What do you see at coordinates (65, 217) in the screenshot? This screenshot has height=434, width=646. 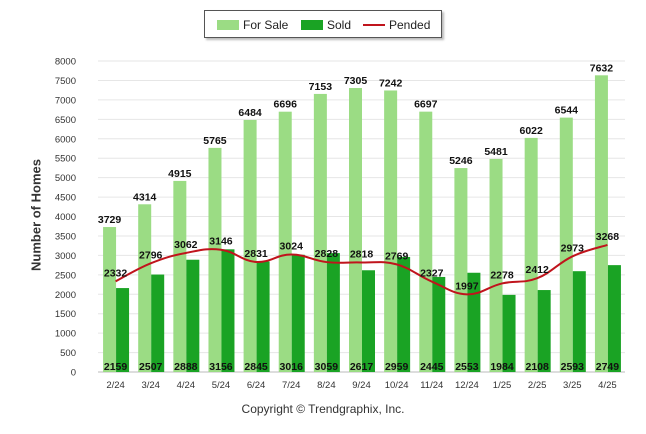 I see `y-tick-label: 4000` at bounding box center [65, 217].